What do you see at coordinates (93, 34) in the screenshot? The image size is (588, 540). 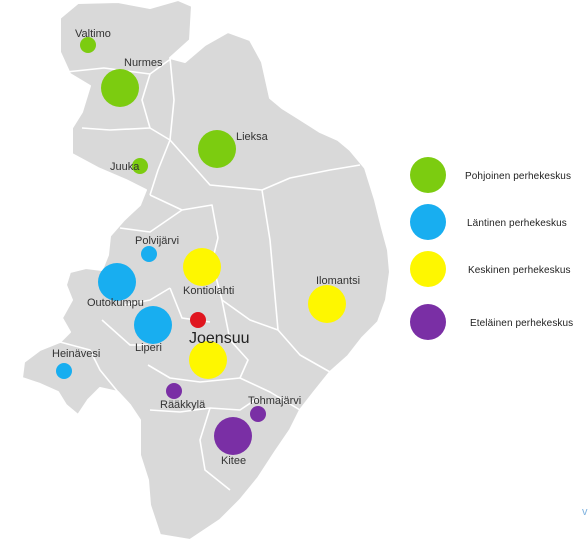 I see `valtimo-label: Valtimo` at bounding box center [93, 34].